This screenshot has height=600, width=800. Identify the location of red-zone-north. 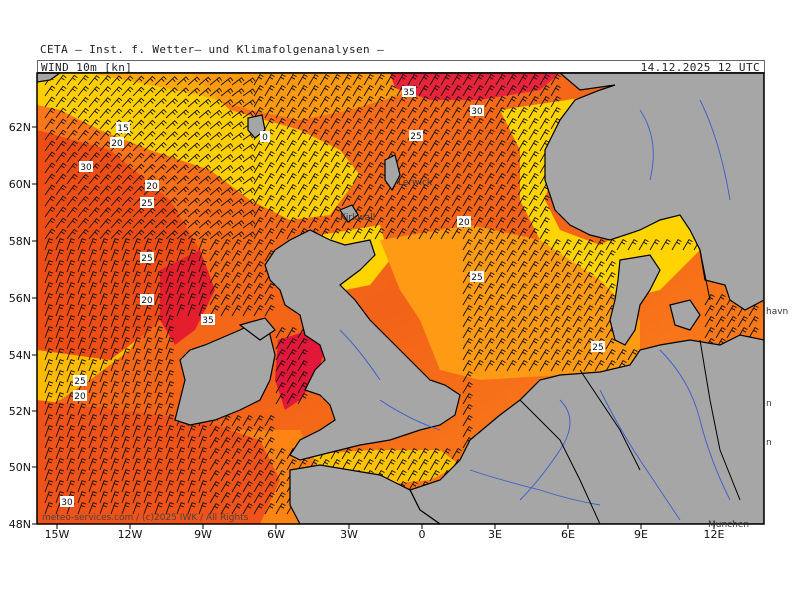
(475, 86).